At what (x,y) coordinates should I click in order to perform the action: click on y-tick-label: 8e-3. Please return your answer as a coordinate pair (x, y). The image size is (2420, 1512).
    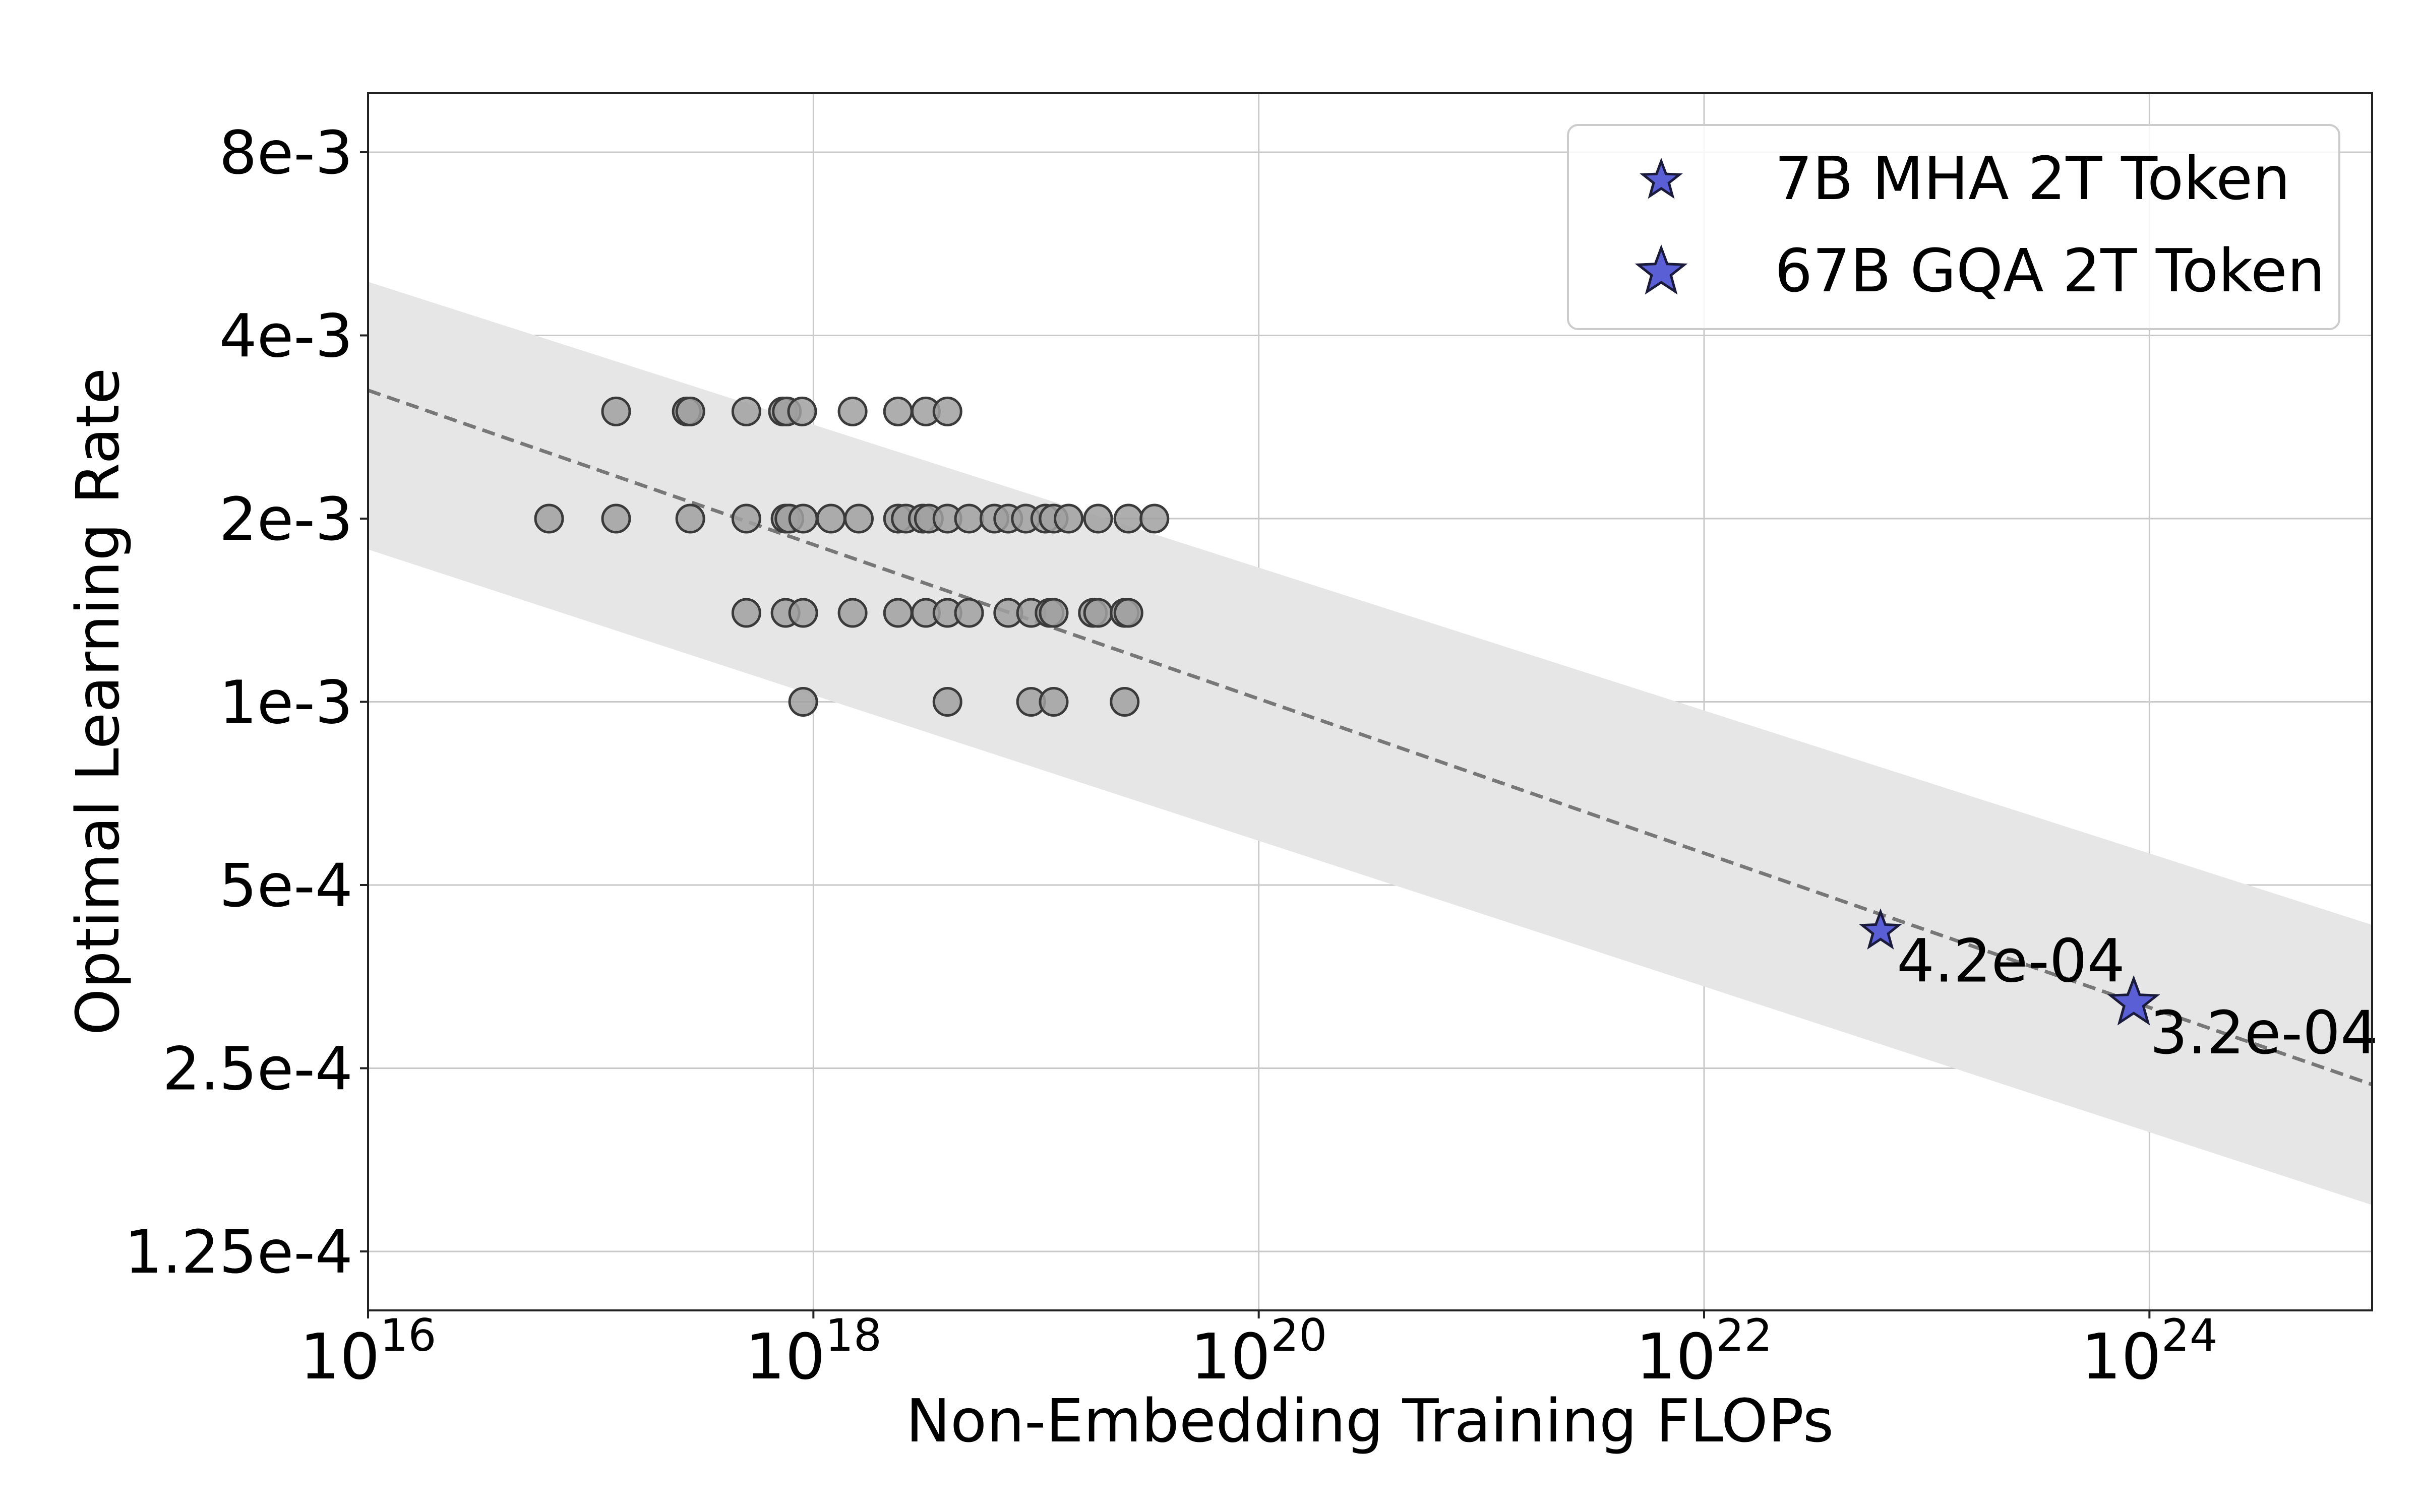
    Looking at the image, I should click on (286, 152).